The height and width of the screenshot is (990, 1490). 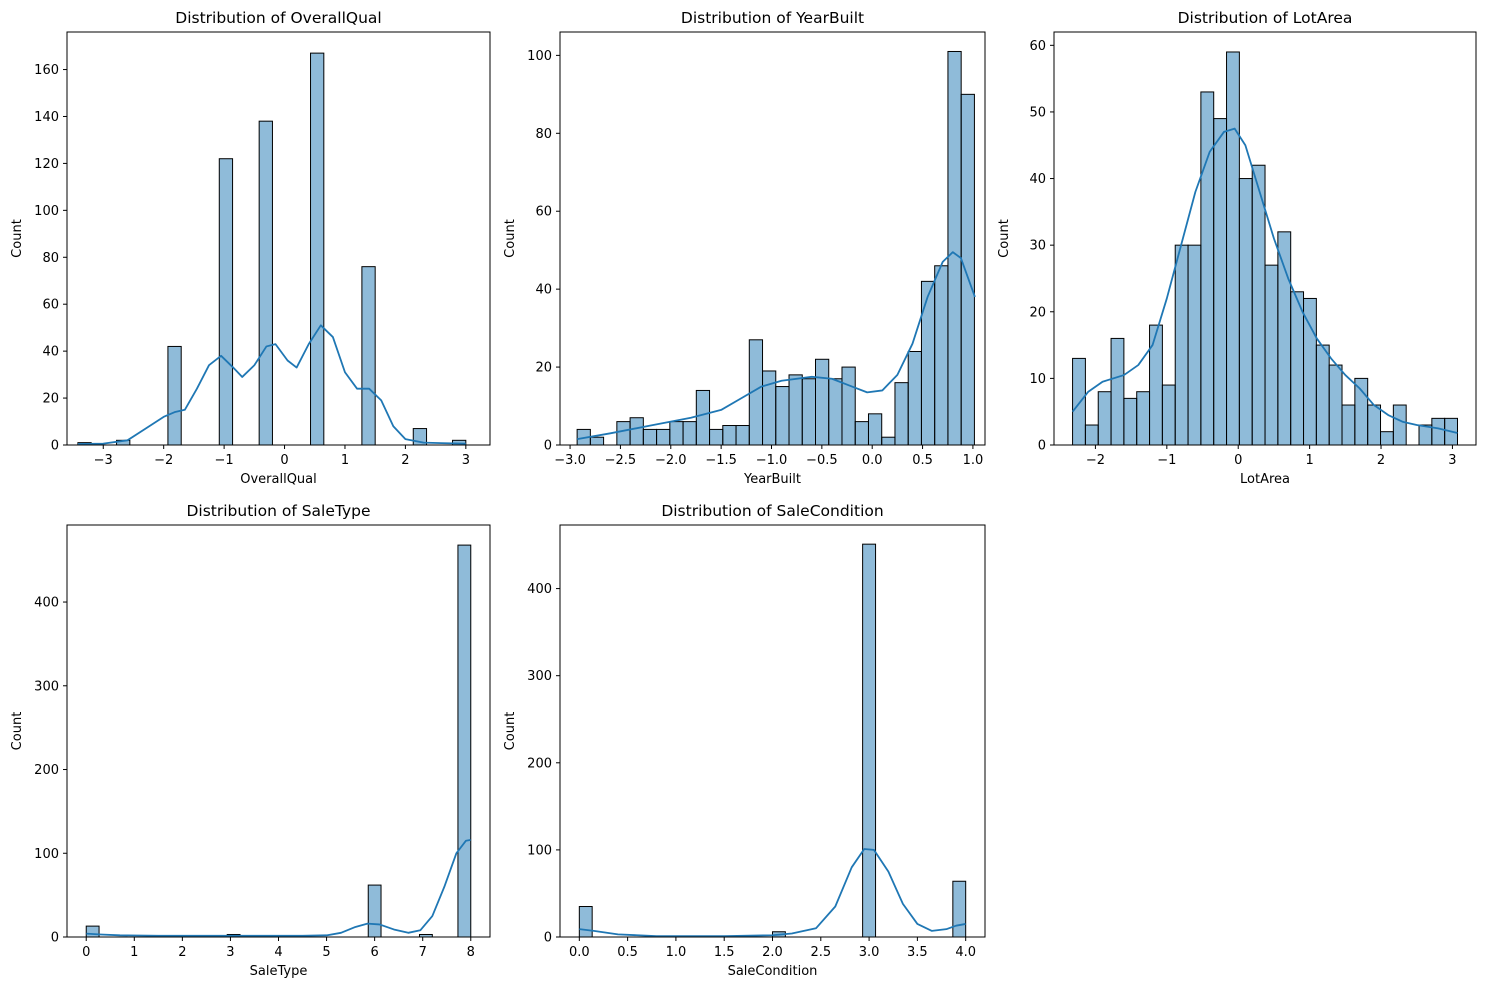 What do you see at coordinates (772, 479) in the screenshot?
I see `chart-1-x-axis-label: YearBuilt` at bounding box center [772, 479].